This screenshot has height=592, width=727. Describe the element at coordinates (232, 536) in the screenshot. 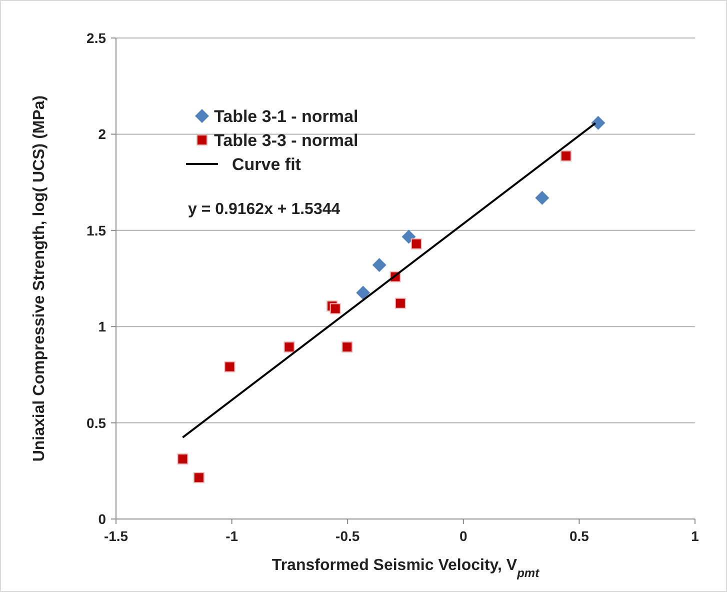

I see `x-tick-label: -1` at that location.